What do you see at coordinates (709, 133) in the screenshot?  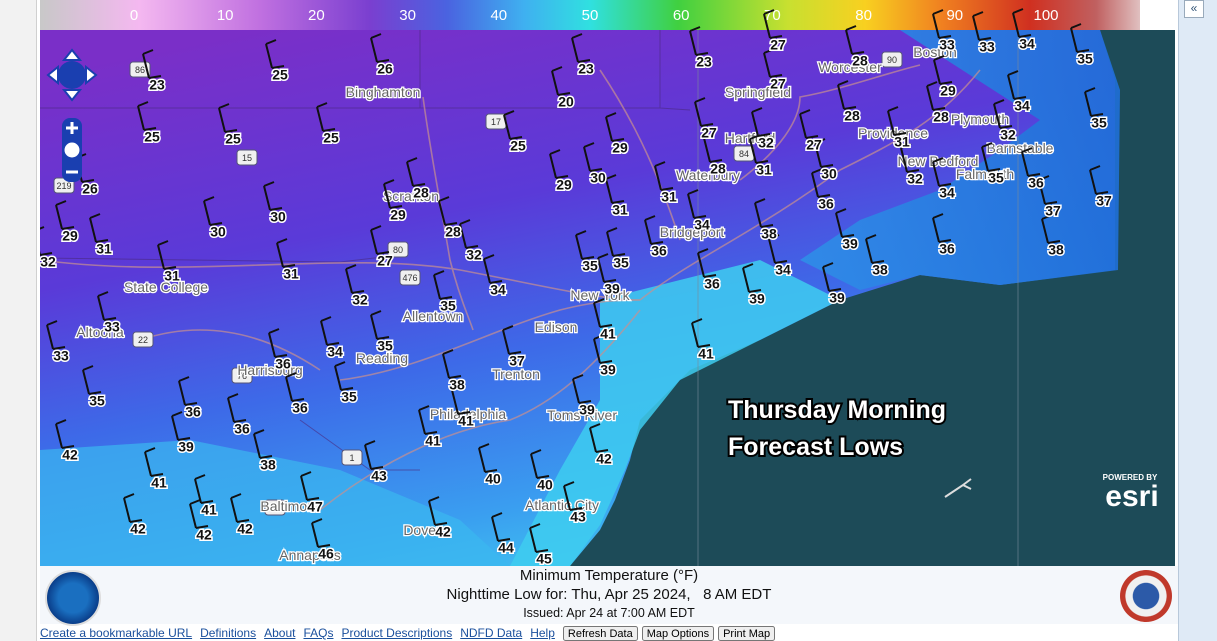 I see `temperature: 27` at bounding box center [709, 133].